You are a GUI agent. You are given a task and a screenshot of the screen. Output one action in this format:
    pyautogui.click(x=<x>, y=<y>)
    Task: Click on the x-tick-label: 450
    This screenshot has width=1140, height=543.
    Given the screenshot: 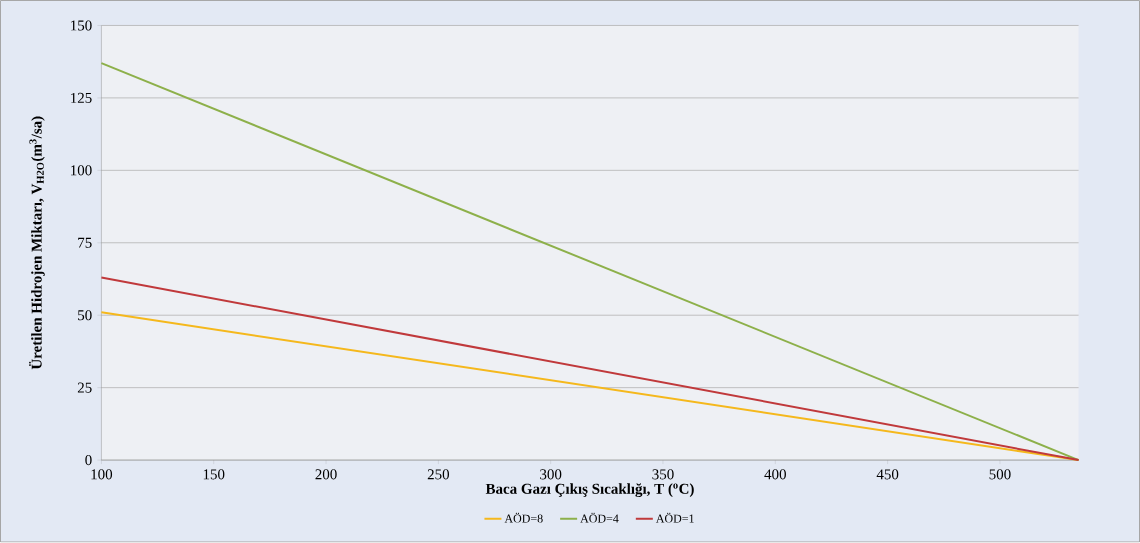 What is the action you would take?
    pyautogui.click(x=887, y=474)
    